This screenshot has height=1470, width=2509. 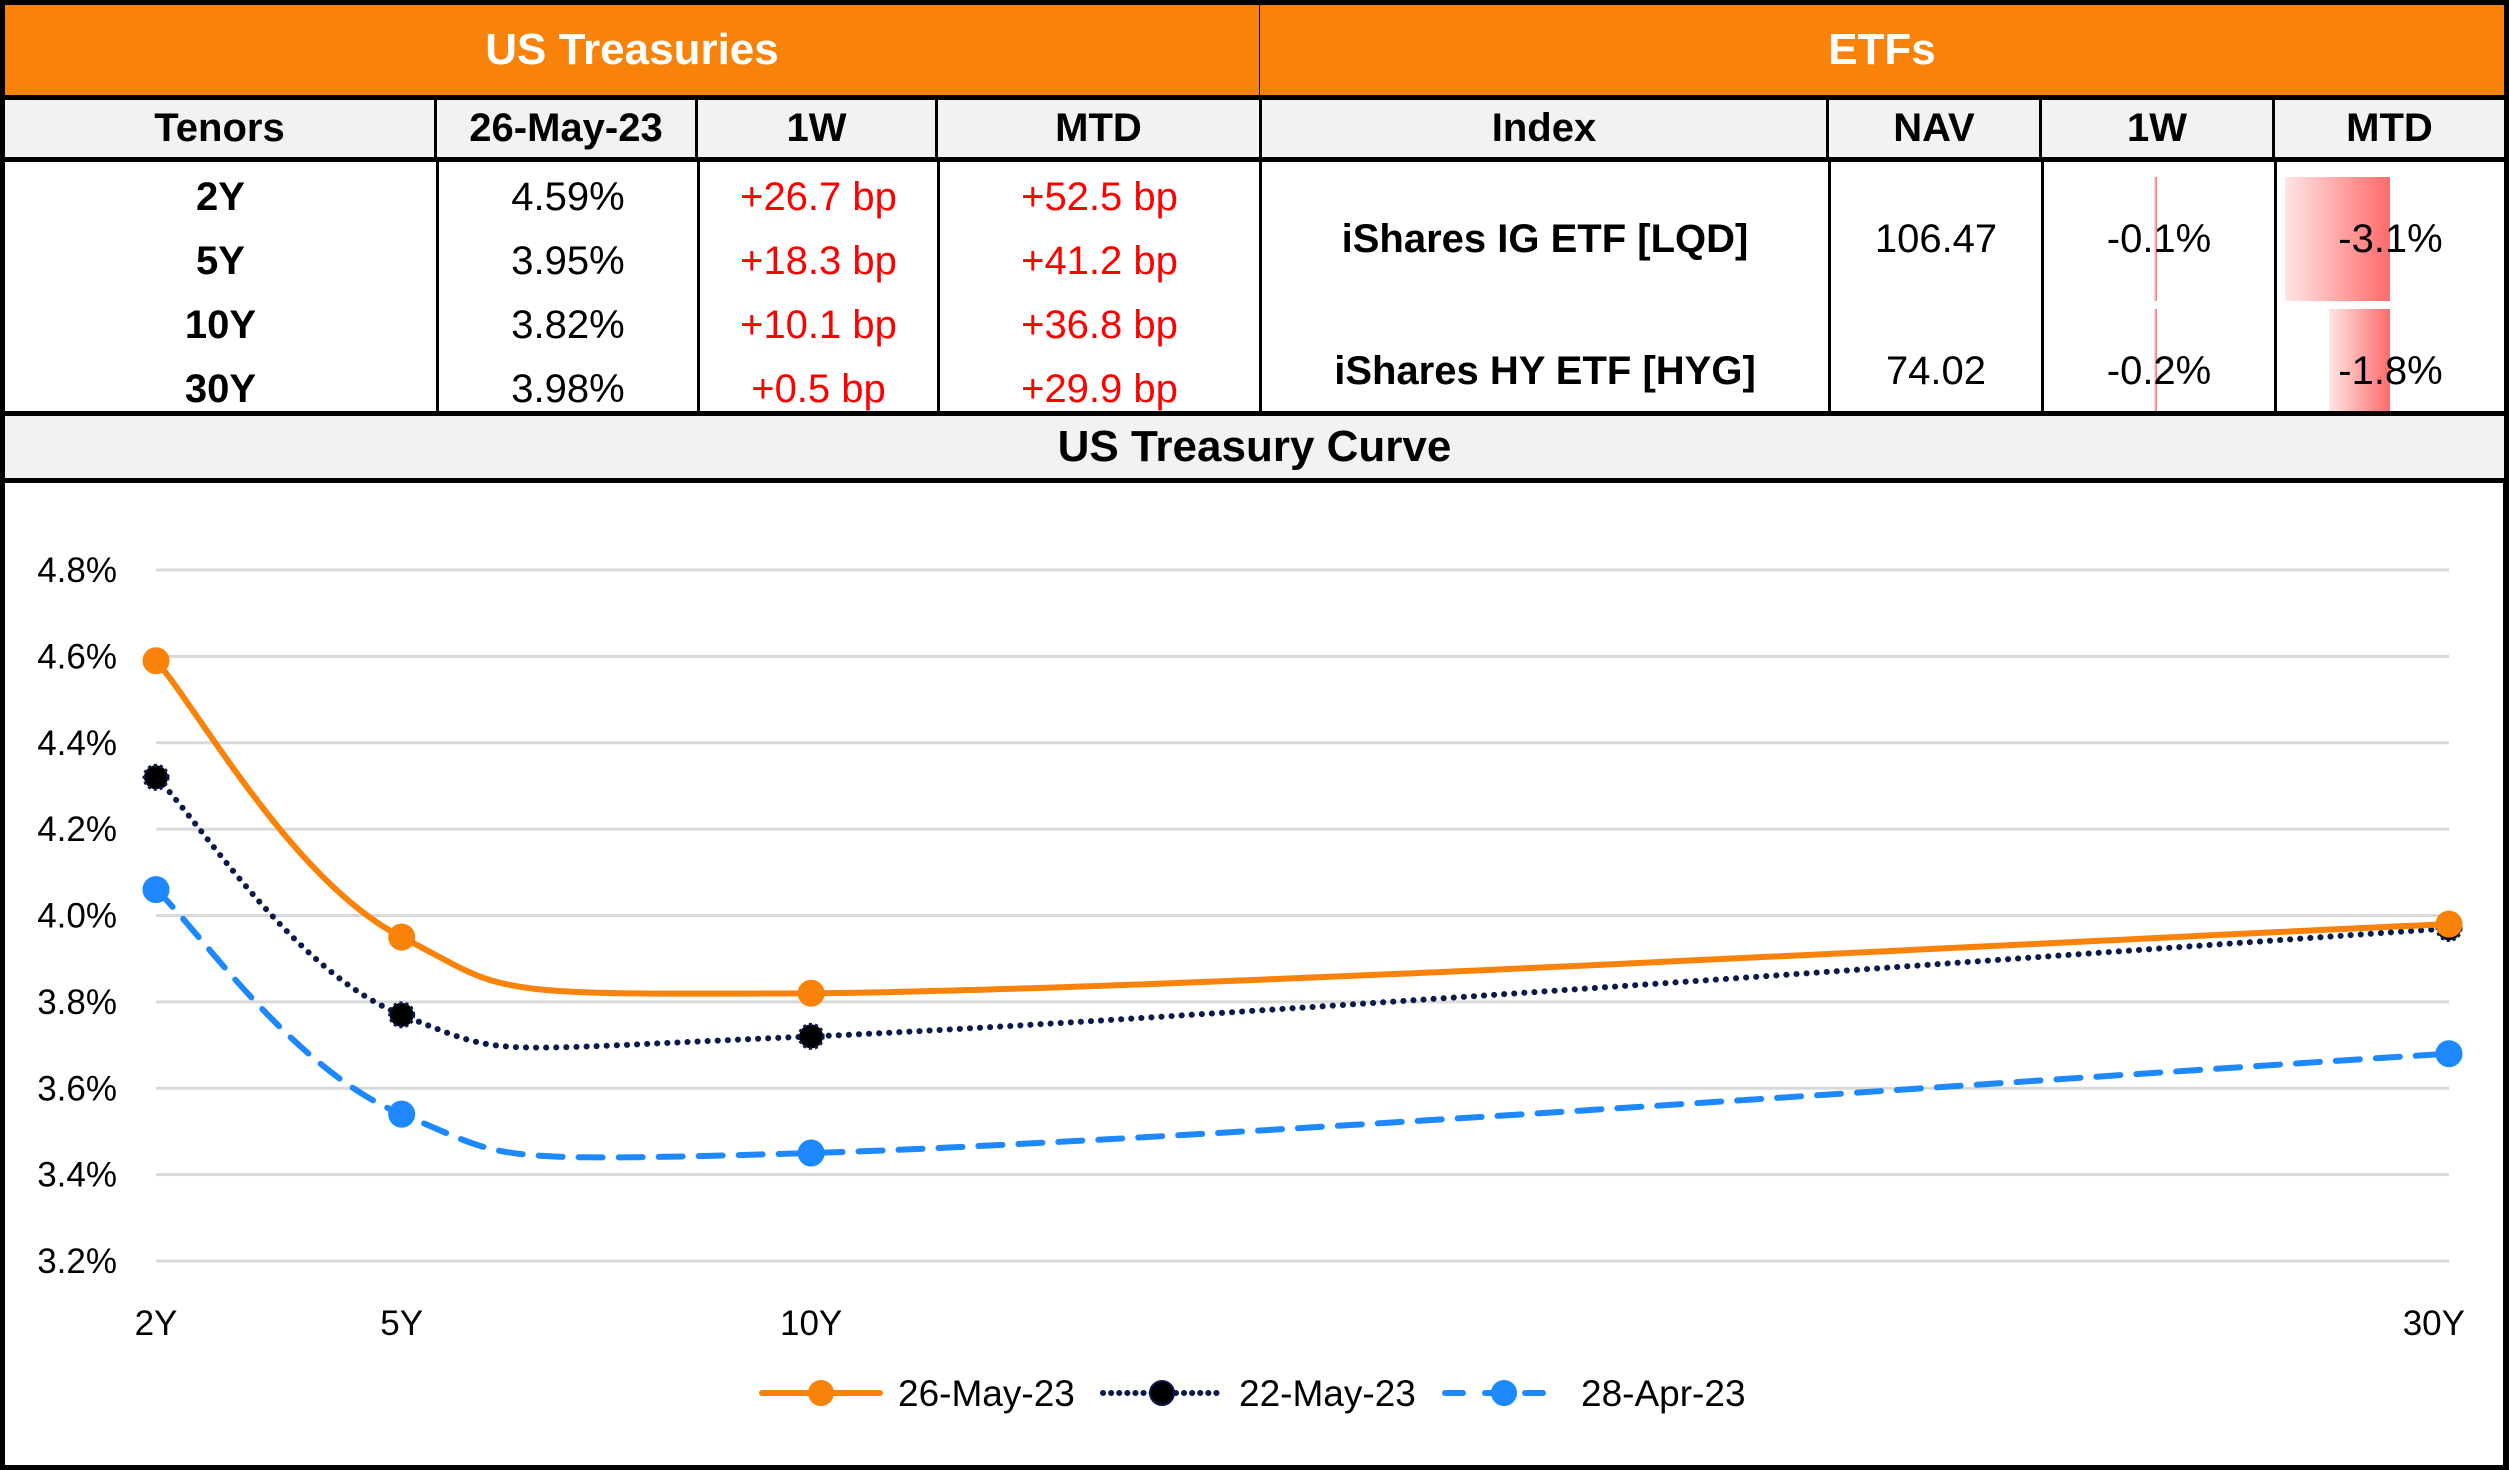 What do you see at coordinates (1099, 324) in the screenshot?
I see `change-mtd-cell: +36.8 bp` at bounding box center [1099, 324].